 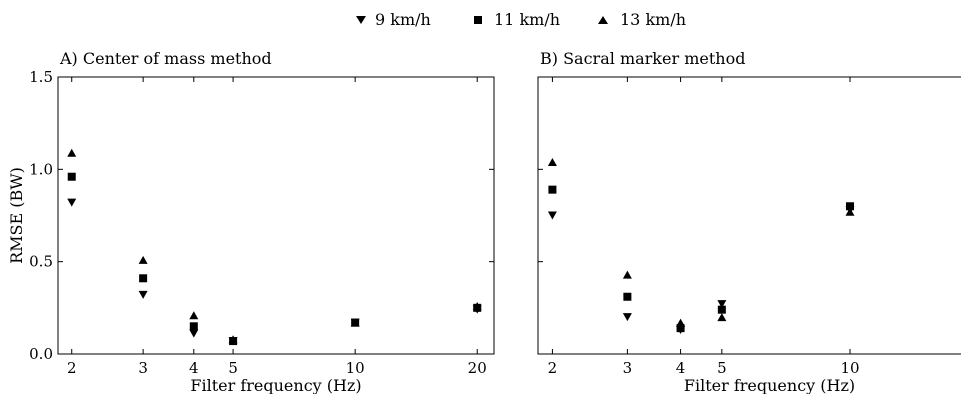 What do you see at coordinates (233, 368) in the screenshot?
I see `panel-a-x-tick-label: 5` at bounding box center [233, 368].